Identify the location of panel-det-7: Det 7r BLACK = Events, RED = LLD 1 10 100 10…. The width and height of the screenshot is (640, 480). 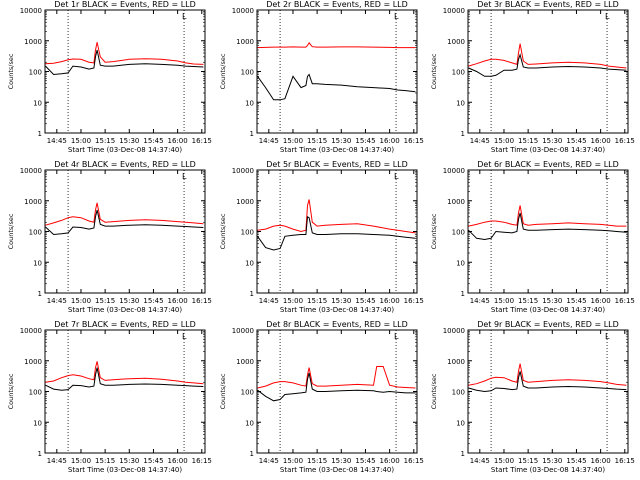
(109, 397).